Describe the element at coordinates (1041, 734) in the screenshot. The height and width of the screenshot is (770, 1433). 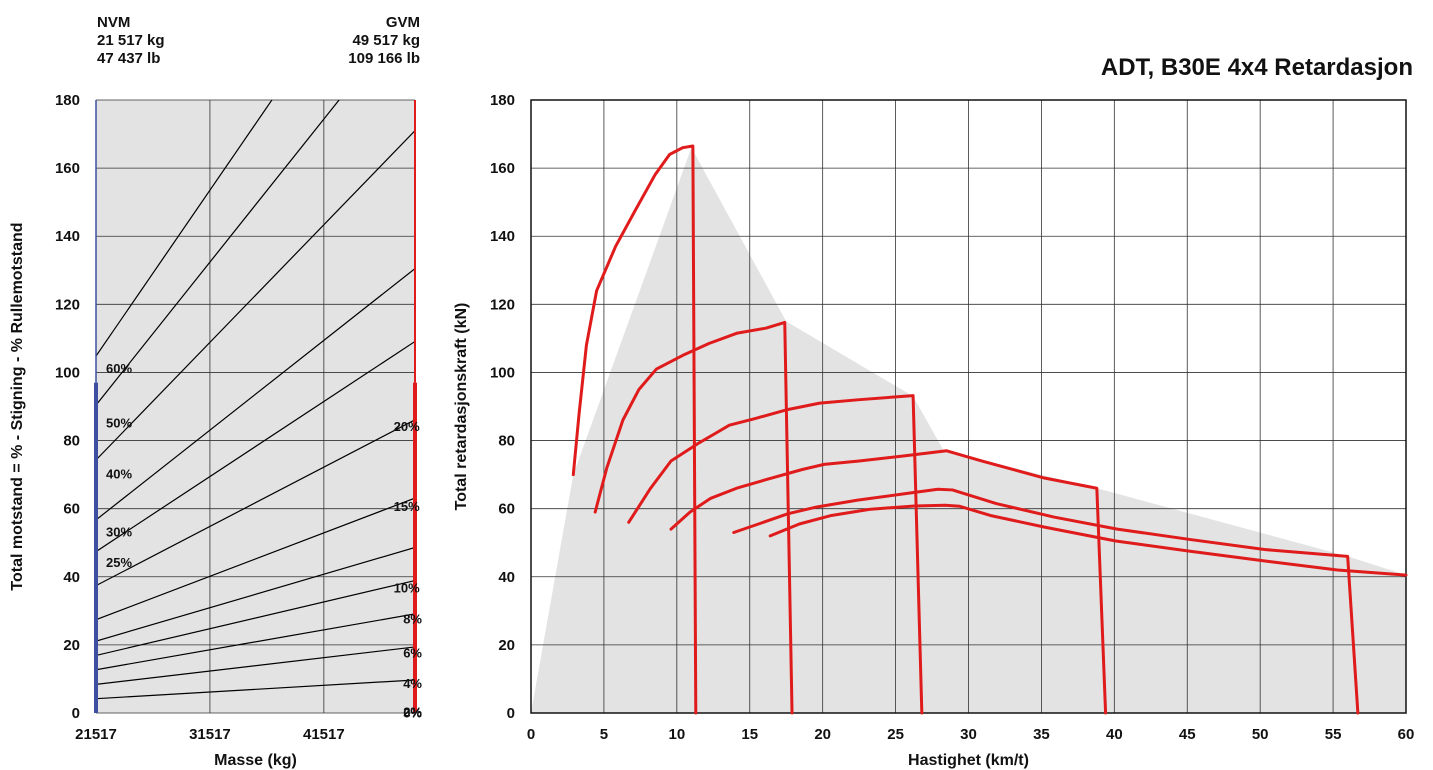
I see `right-x-tick-label: 35` at that location.